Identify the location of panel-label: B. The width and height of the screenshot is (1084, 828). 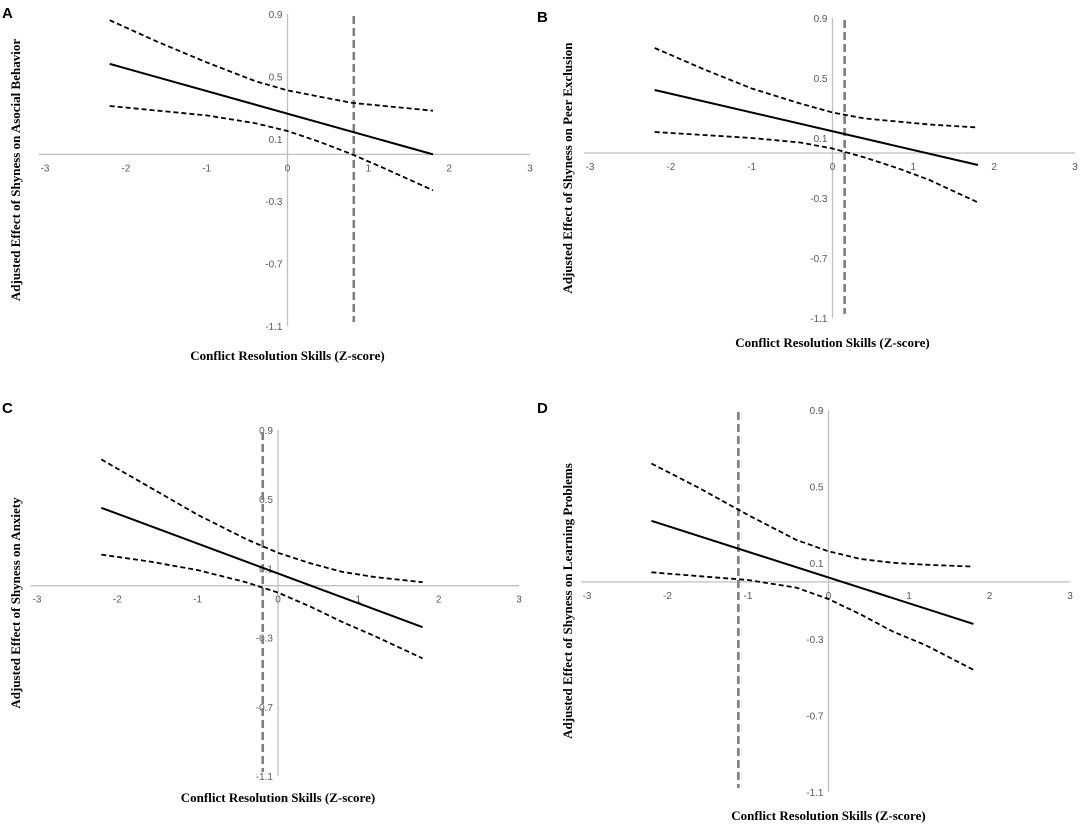
(542, 17).